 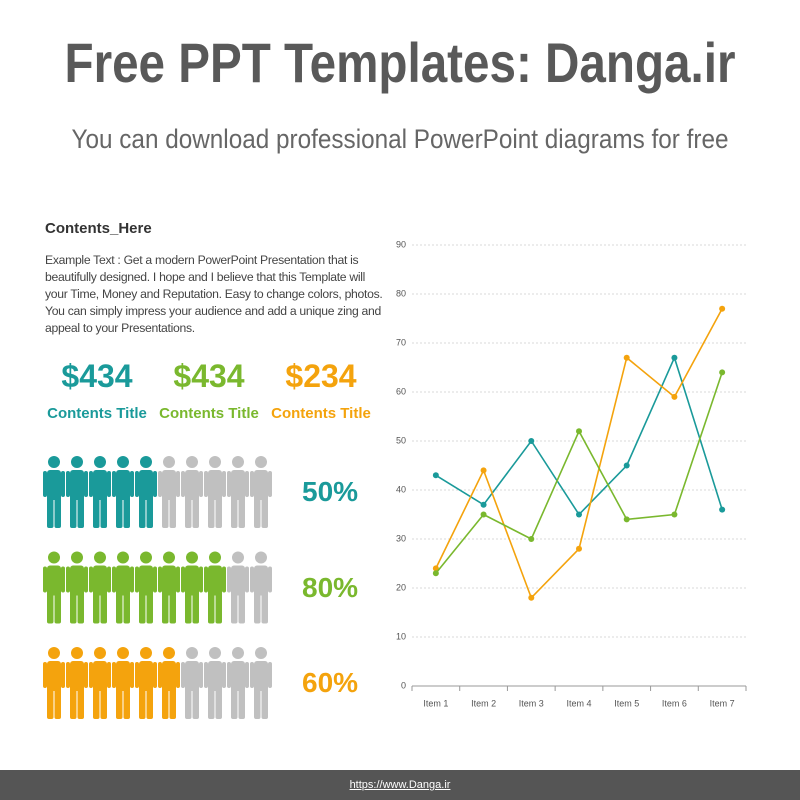 What do you see at coordinates (401, 342) in the screenshot?
I see `y-tick-label: 70` at bounding box center [401, 342].